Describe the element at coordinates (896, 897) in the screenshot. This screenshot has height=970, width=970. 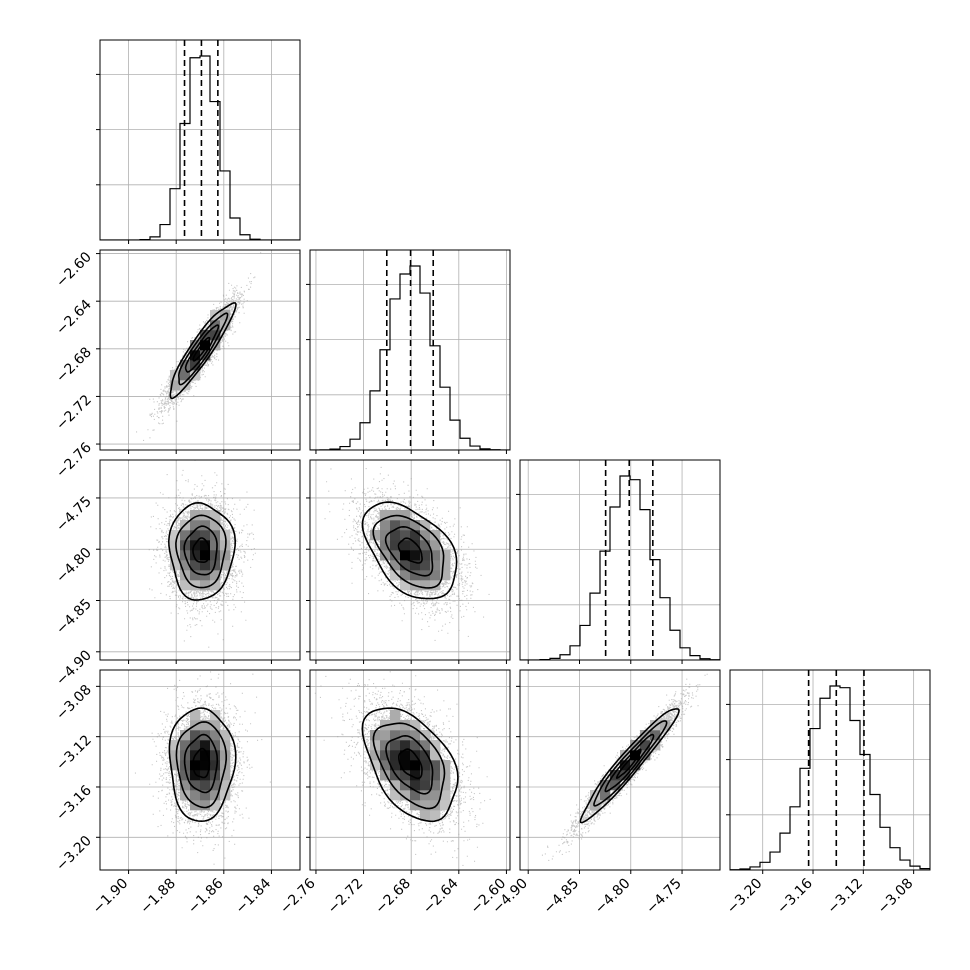
I see `x-tick-label: −3.08` at that location.